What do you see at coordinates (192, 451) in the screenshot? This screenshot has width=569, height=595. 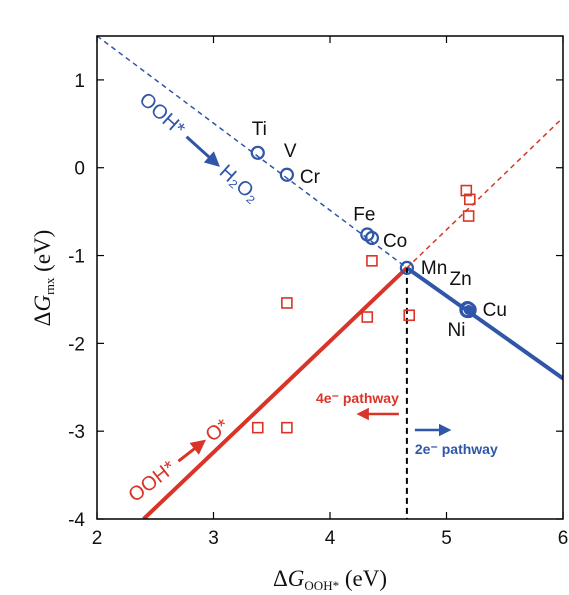 I see `annotation-arrow-red` at bounding box center [192, 451].